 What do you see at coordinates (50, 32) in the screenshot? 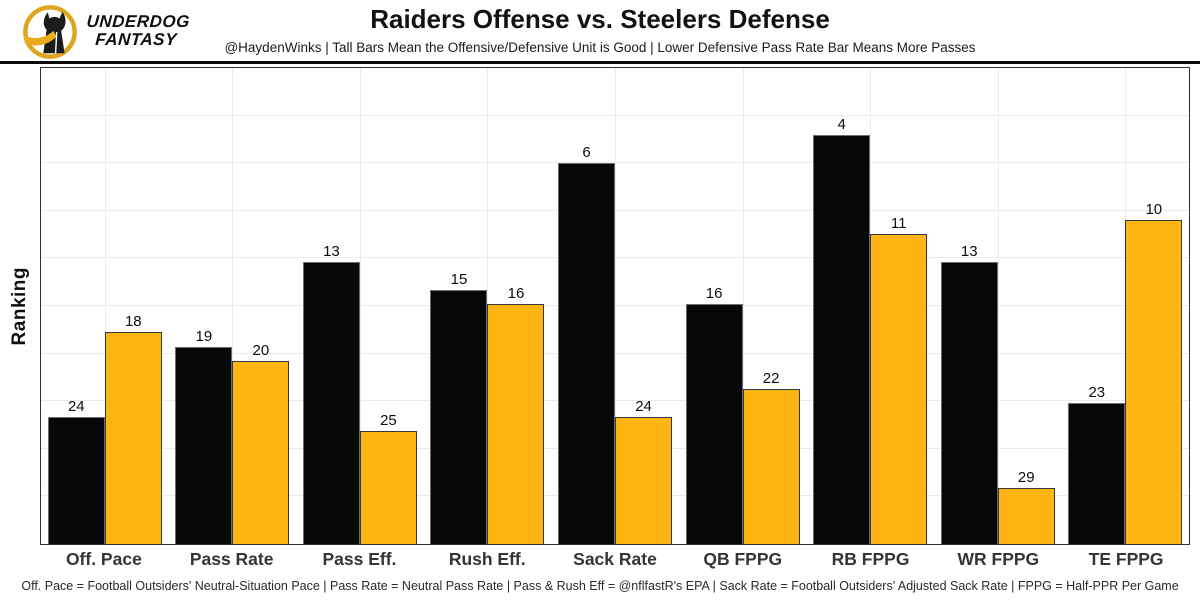
I see `underdog-dog-icon` at bounding box center [50, 32].